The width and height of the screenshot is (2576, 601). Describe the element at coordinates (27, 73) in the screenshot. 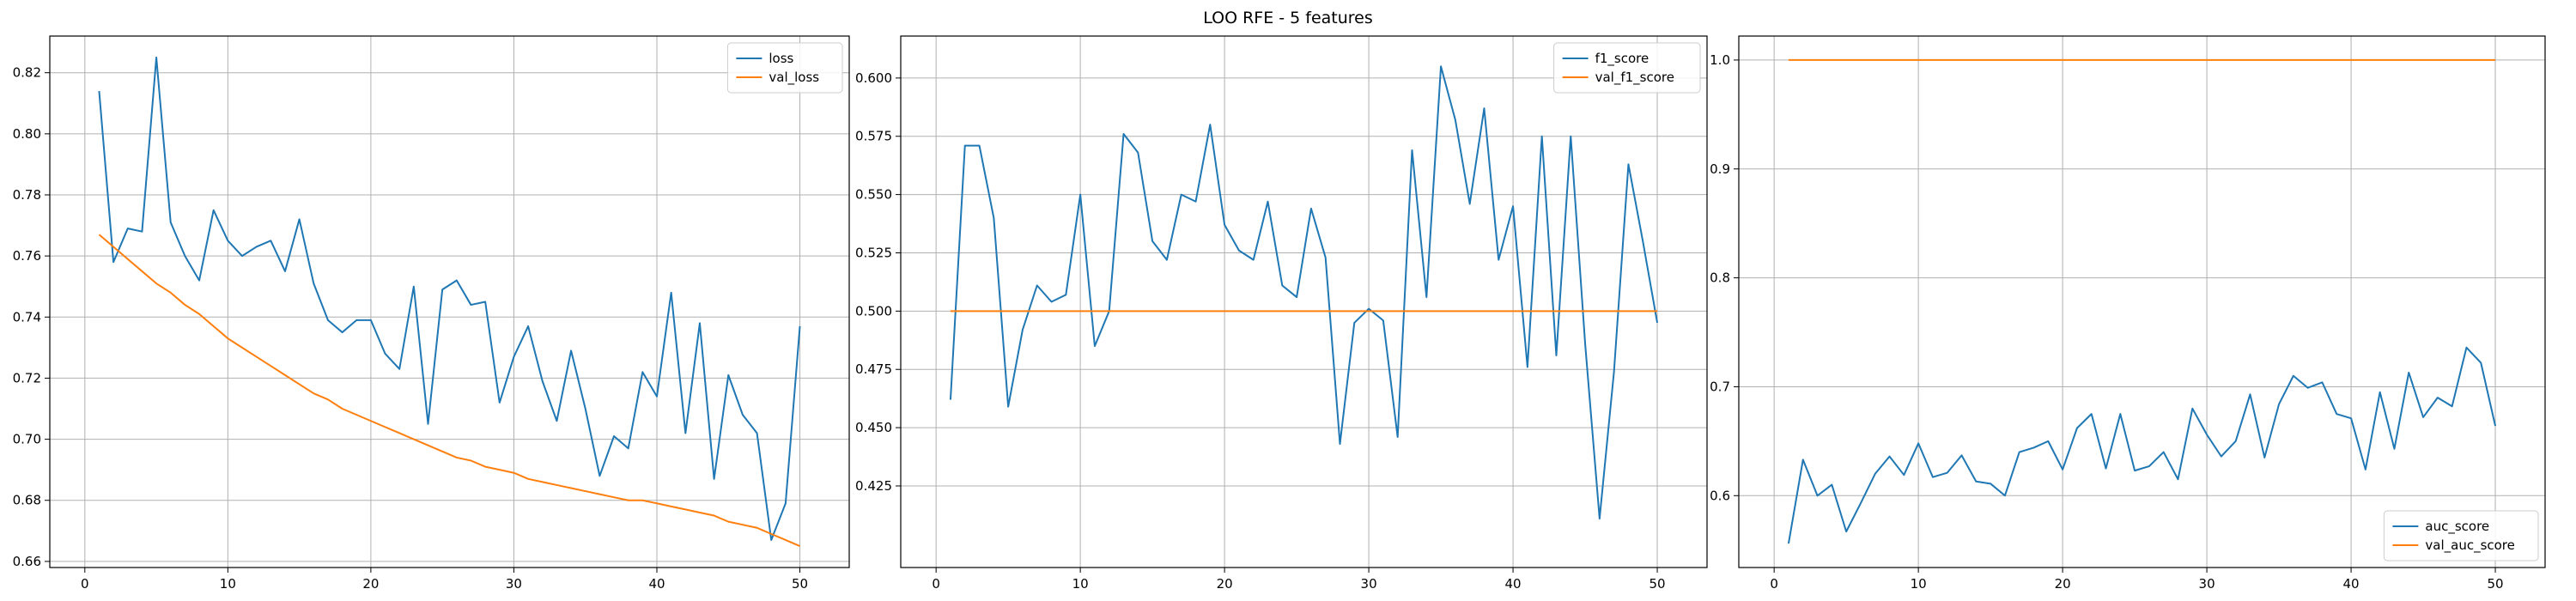

I see `y-tick-label: 0.82` at that location.